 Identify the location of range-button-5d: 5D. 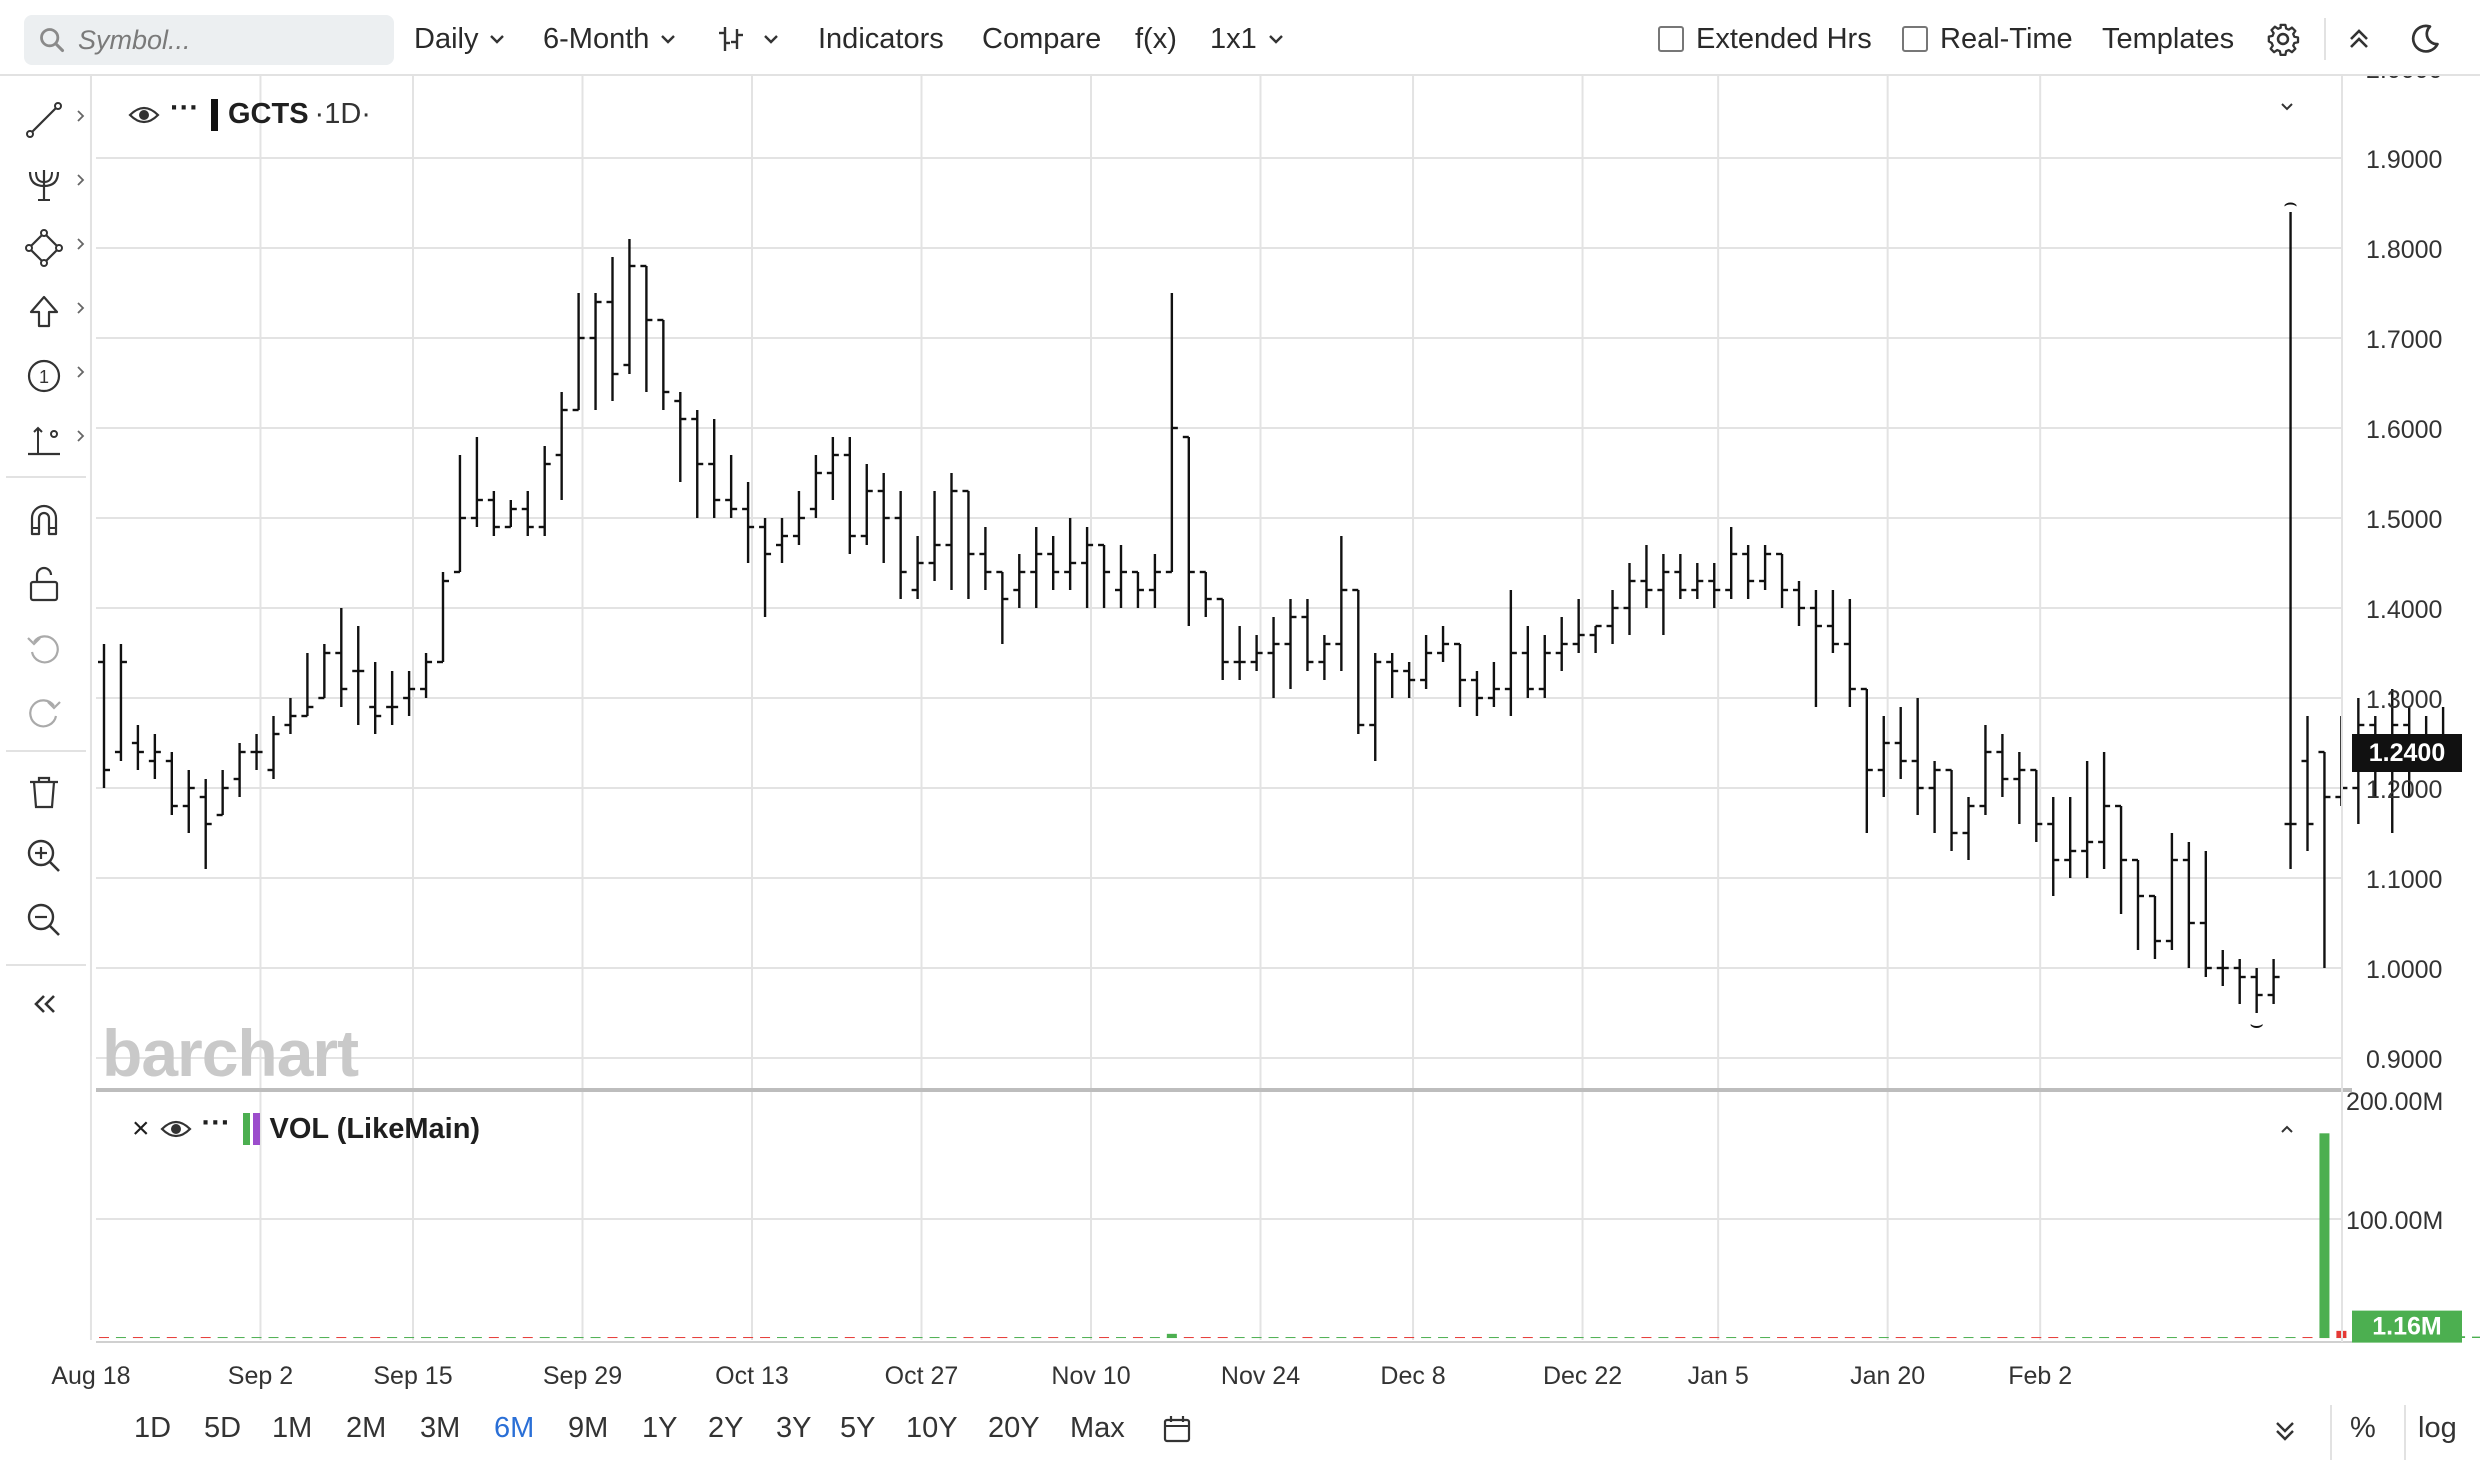
(223, 1428).